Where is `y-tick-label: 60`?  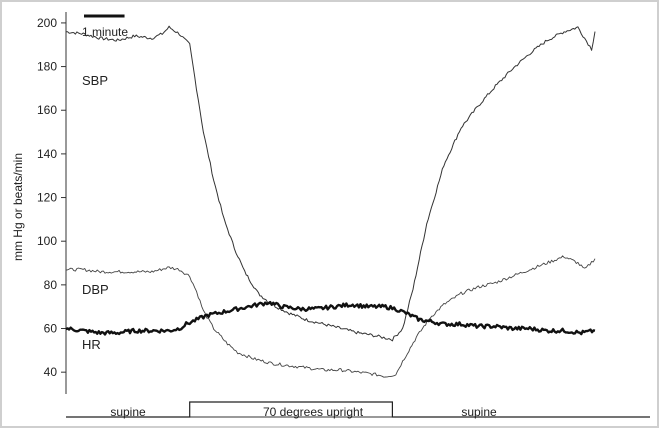
y-tick-label: 60 is located at coordinates (51, 329).